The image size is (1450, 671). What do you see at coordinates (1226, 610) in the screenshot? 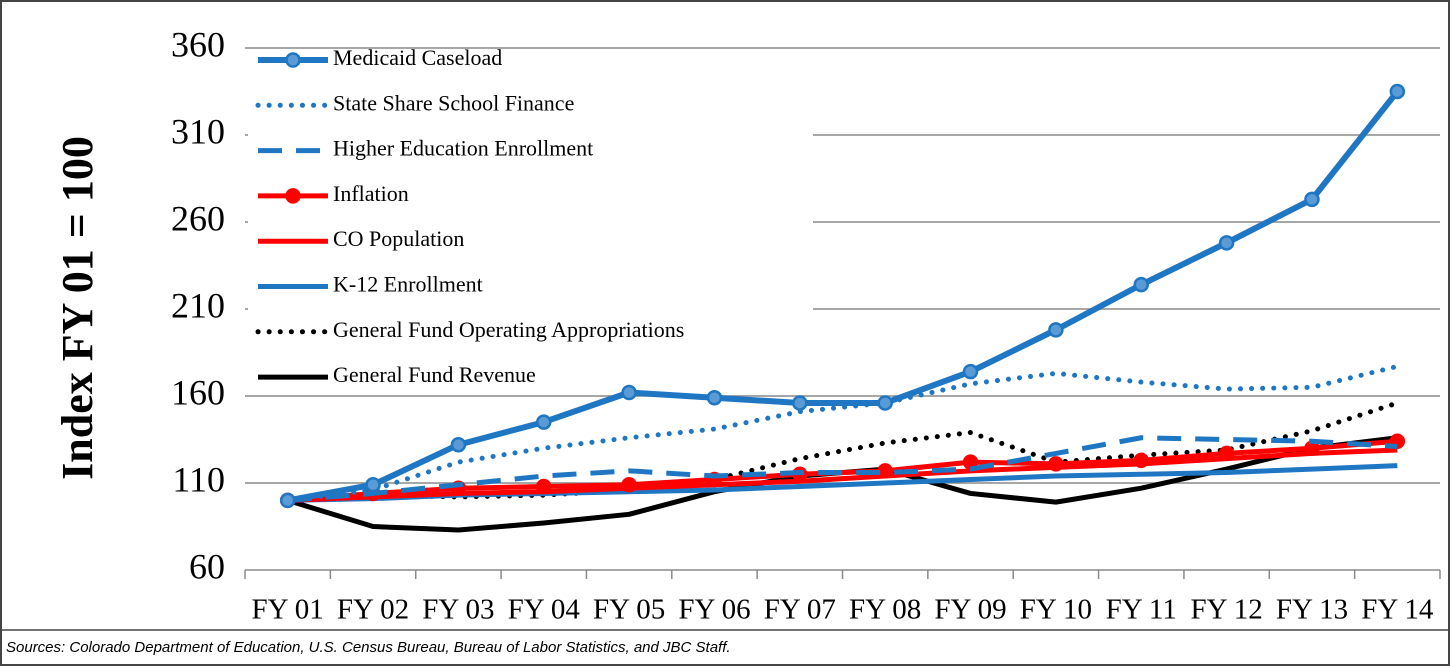
I see `x-tick-label: FY 12` at bounding box center [1226, 610].